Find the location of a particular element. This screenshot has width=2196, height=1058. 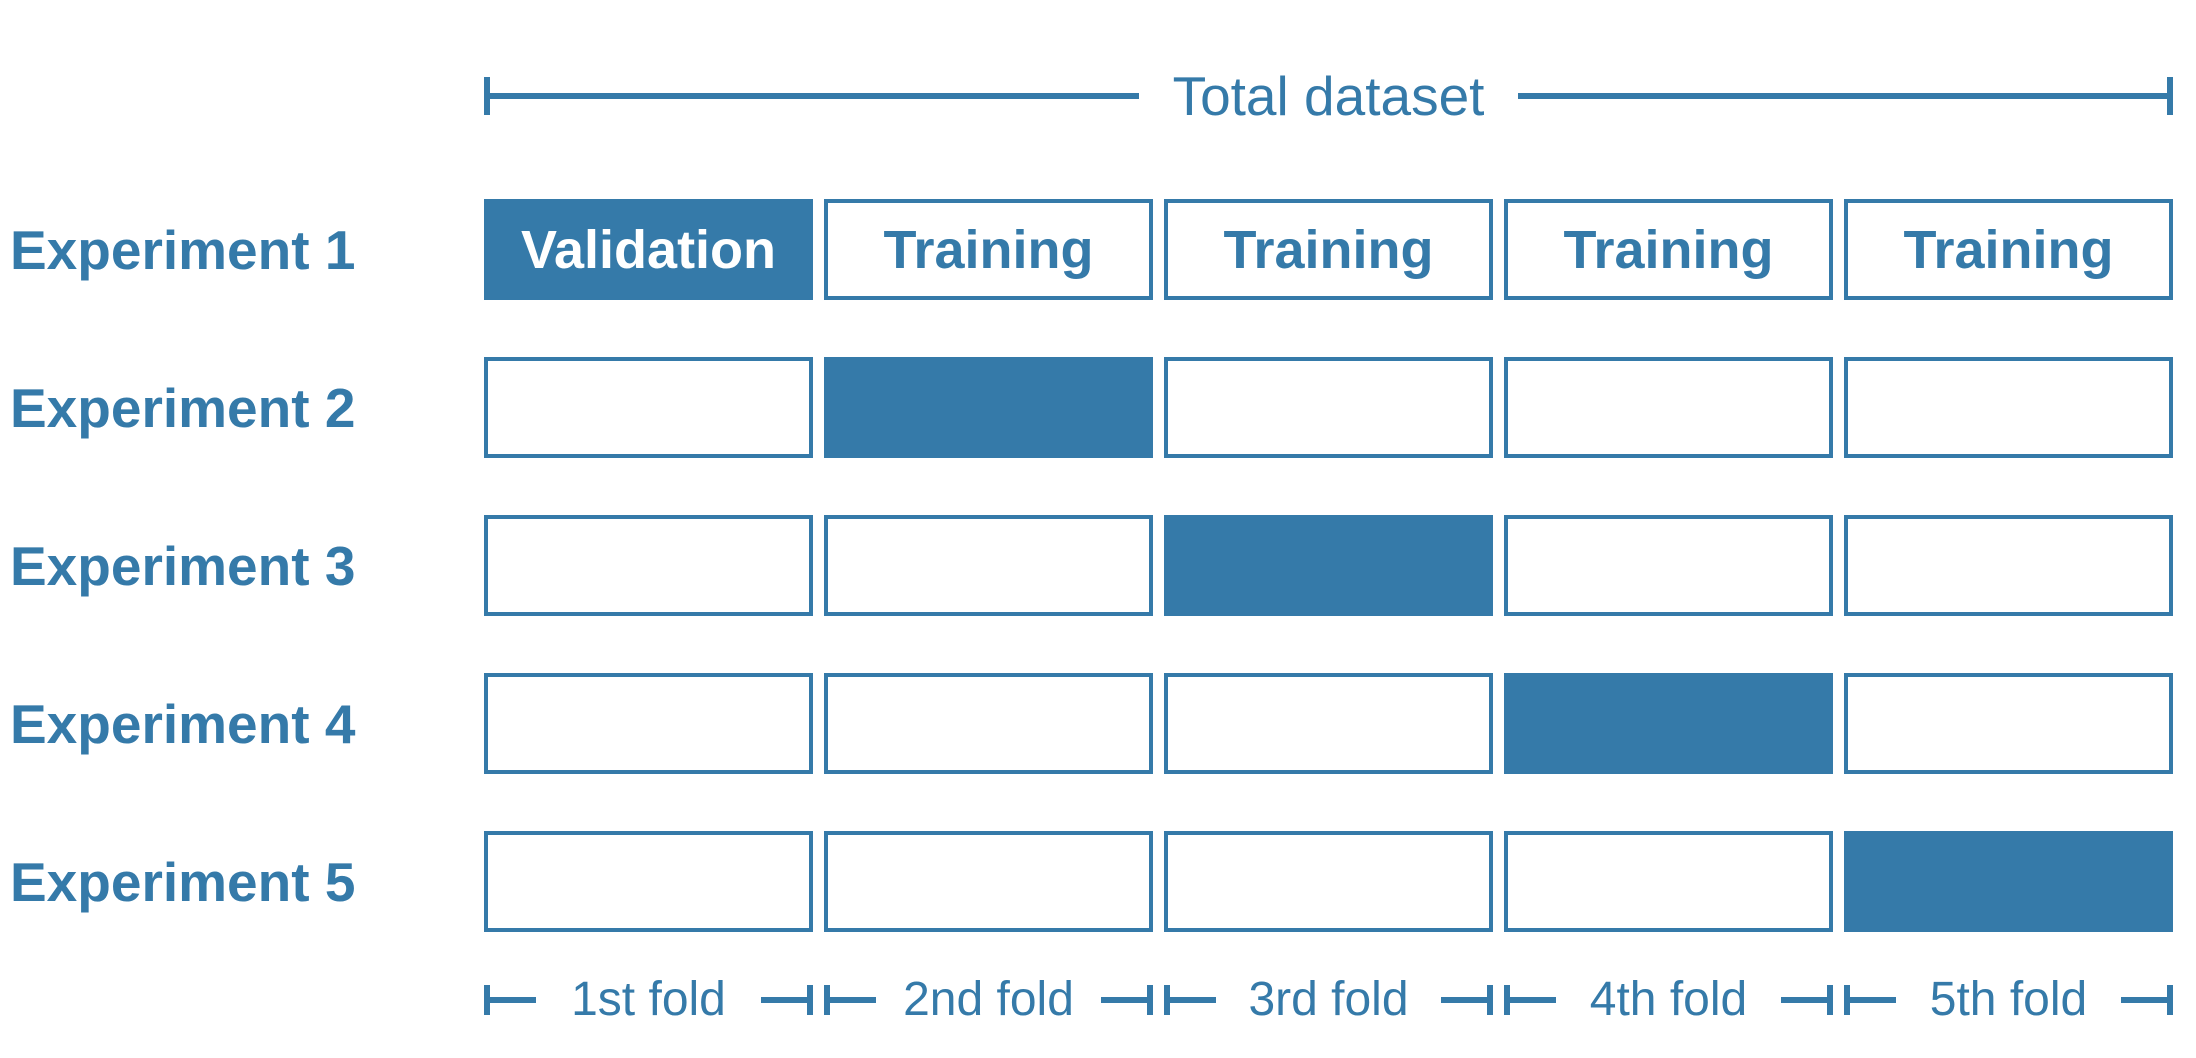

fold-label: 4th fold is located at coordinates (1668, 999).